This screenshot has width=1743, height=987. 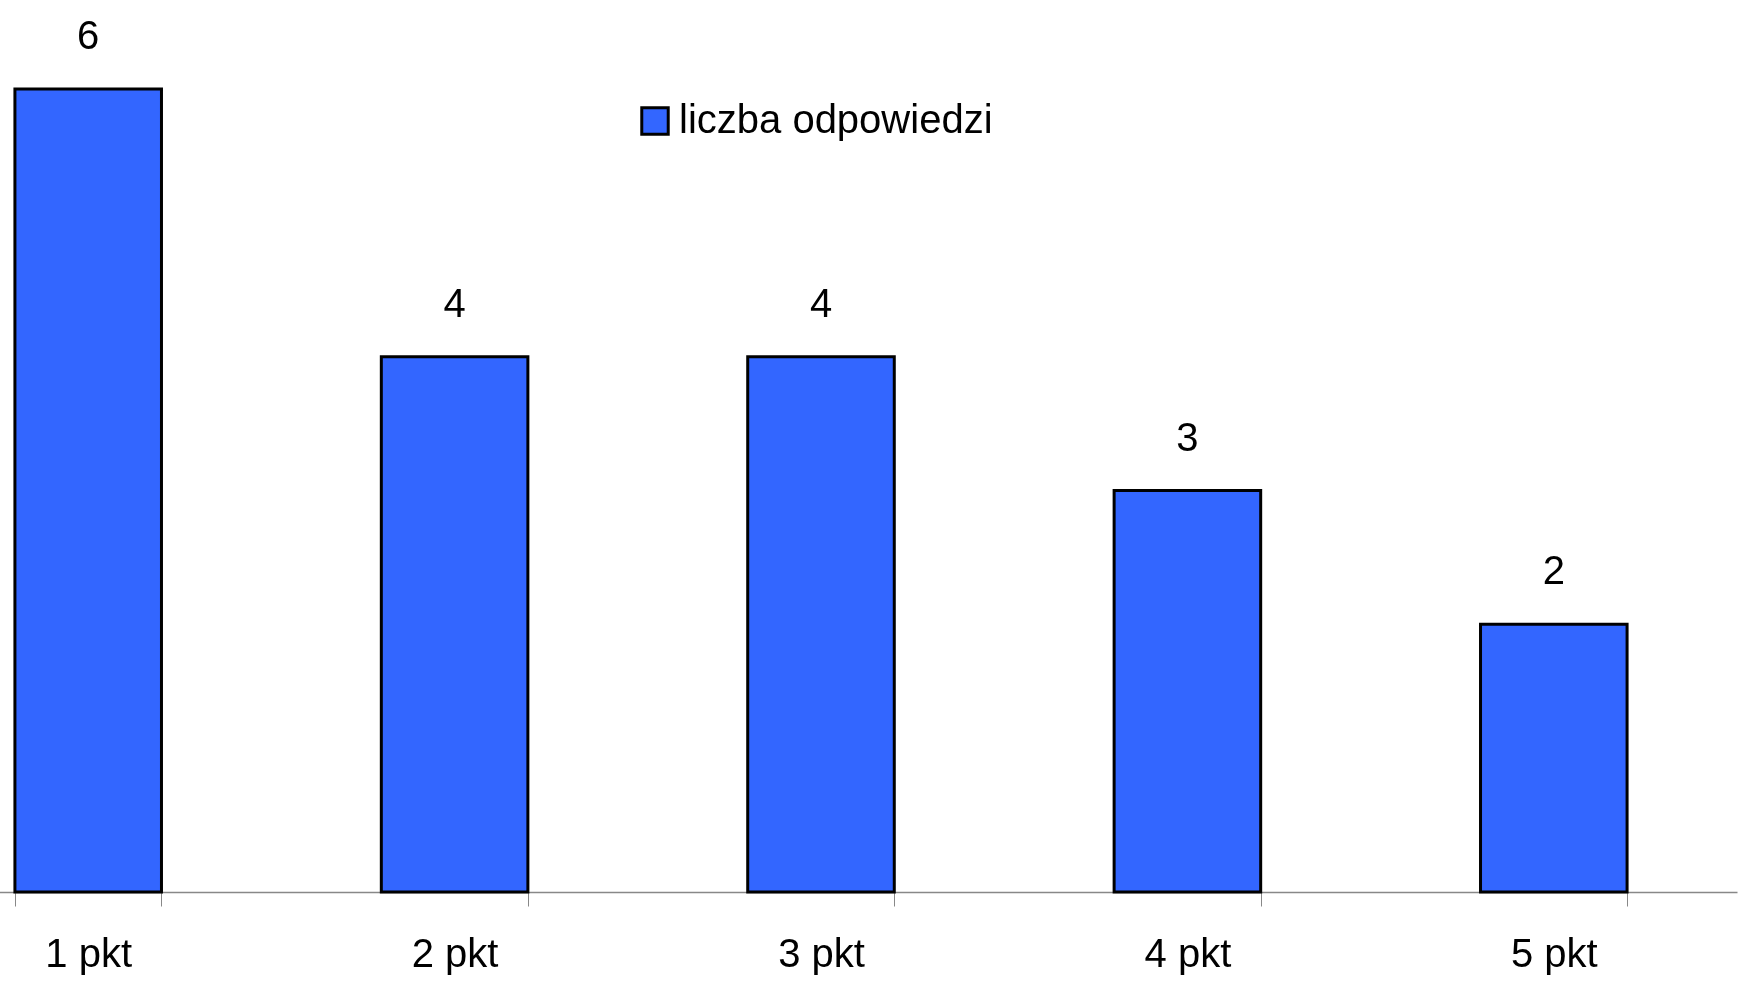 What do you see at coordinates (89, 952) in the screenshot?
I see `x-tick-label: 1 pkt` at bounding box center [89, 952].